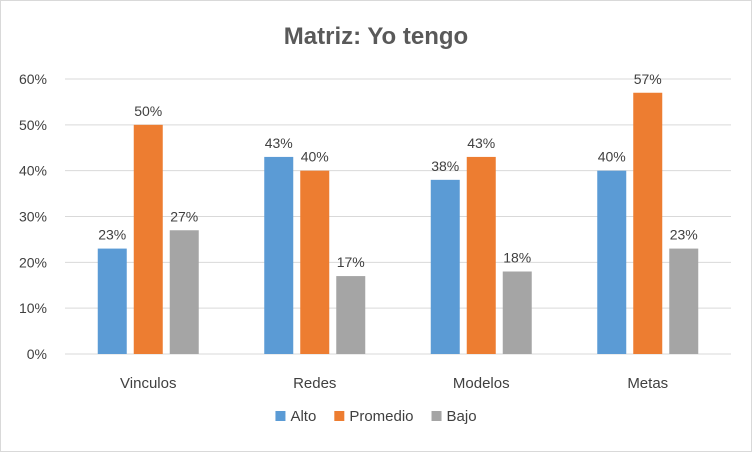 The image size is (752, 452). I want to click on x-category-label: Vinculos, so click(148, 383).